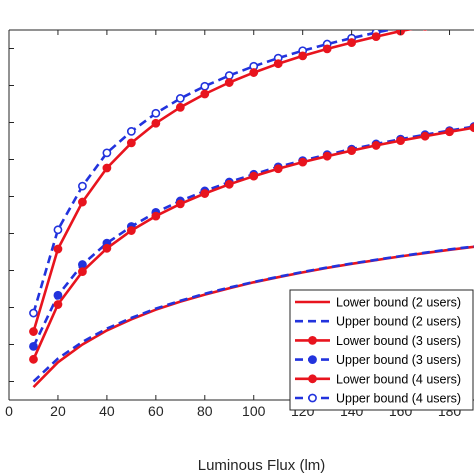  What do you see at coordinates (398, 360) in the screenshot?
I see `legend-label: Upper bound (3 users)` at bounding box center [398, 360].